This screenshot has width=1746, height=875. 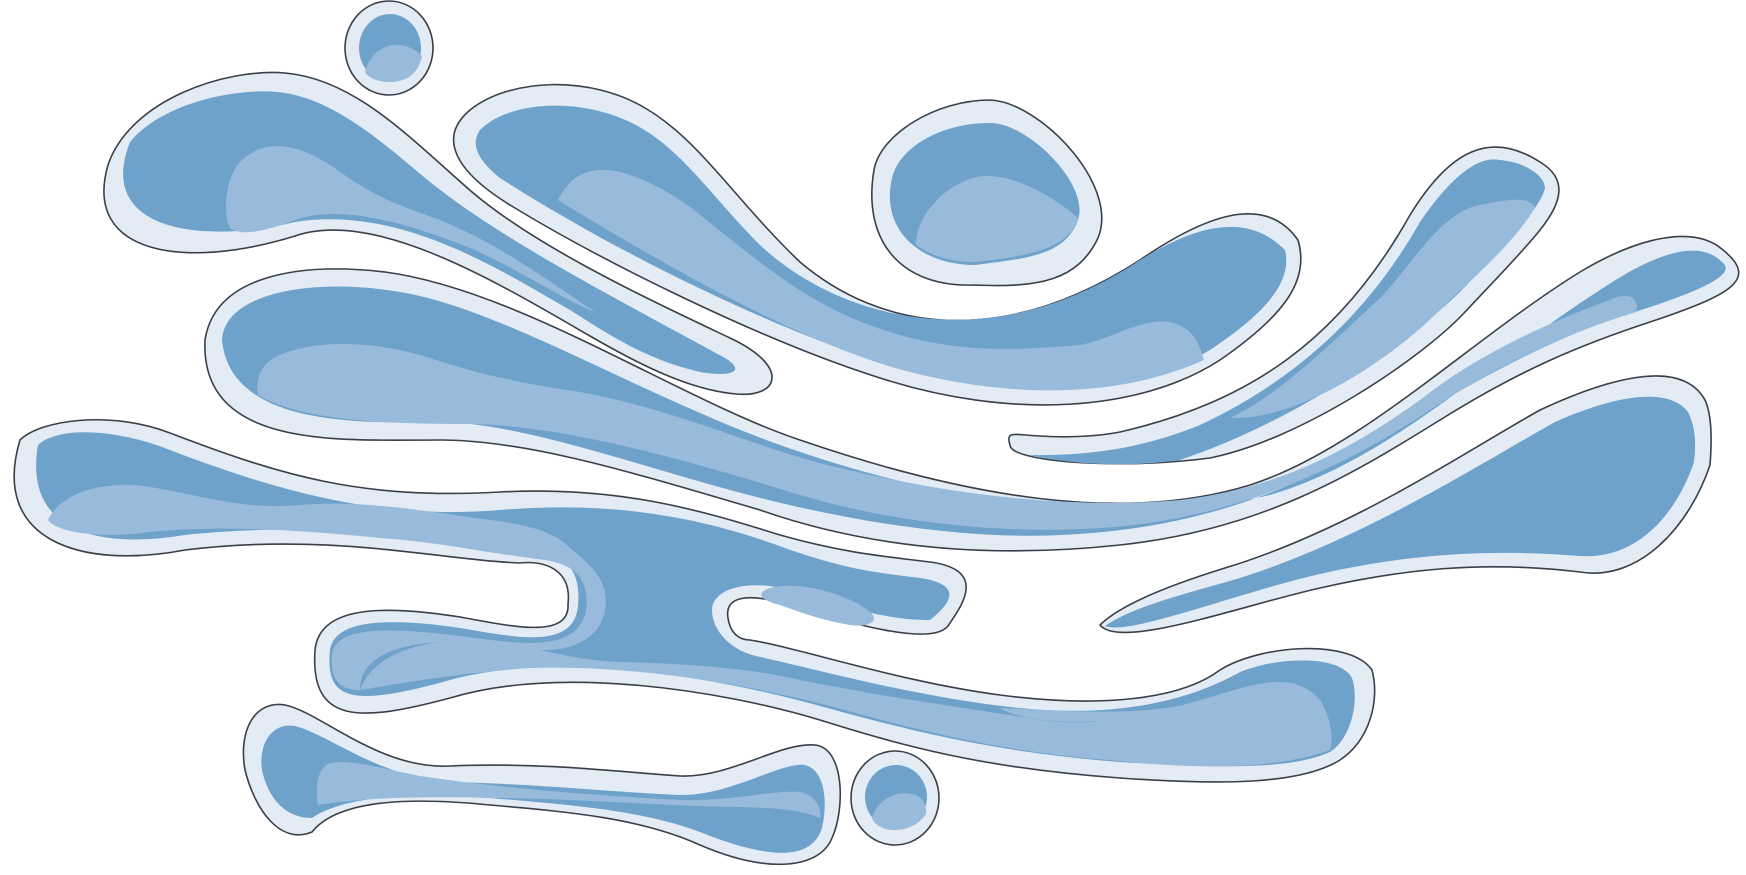 I want to click on swoosh-right-arc, so click(x=1284, y=305).